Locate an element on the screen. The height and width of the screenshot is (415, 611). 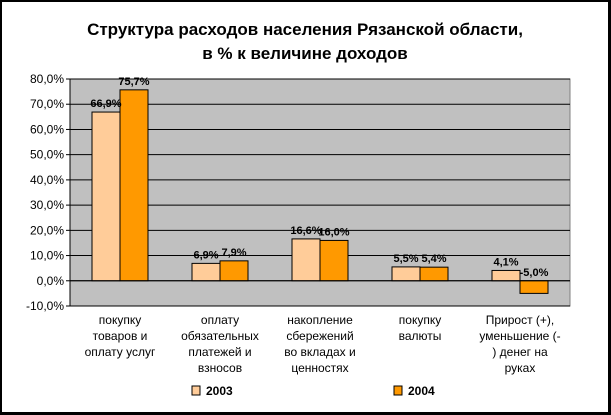
y-tick-label: 40,0% is located at coordinates (47, 180).